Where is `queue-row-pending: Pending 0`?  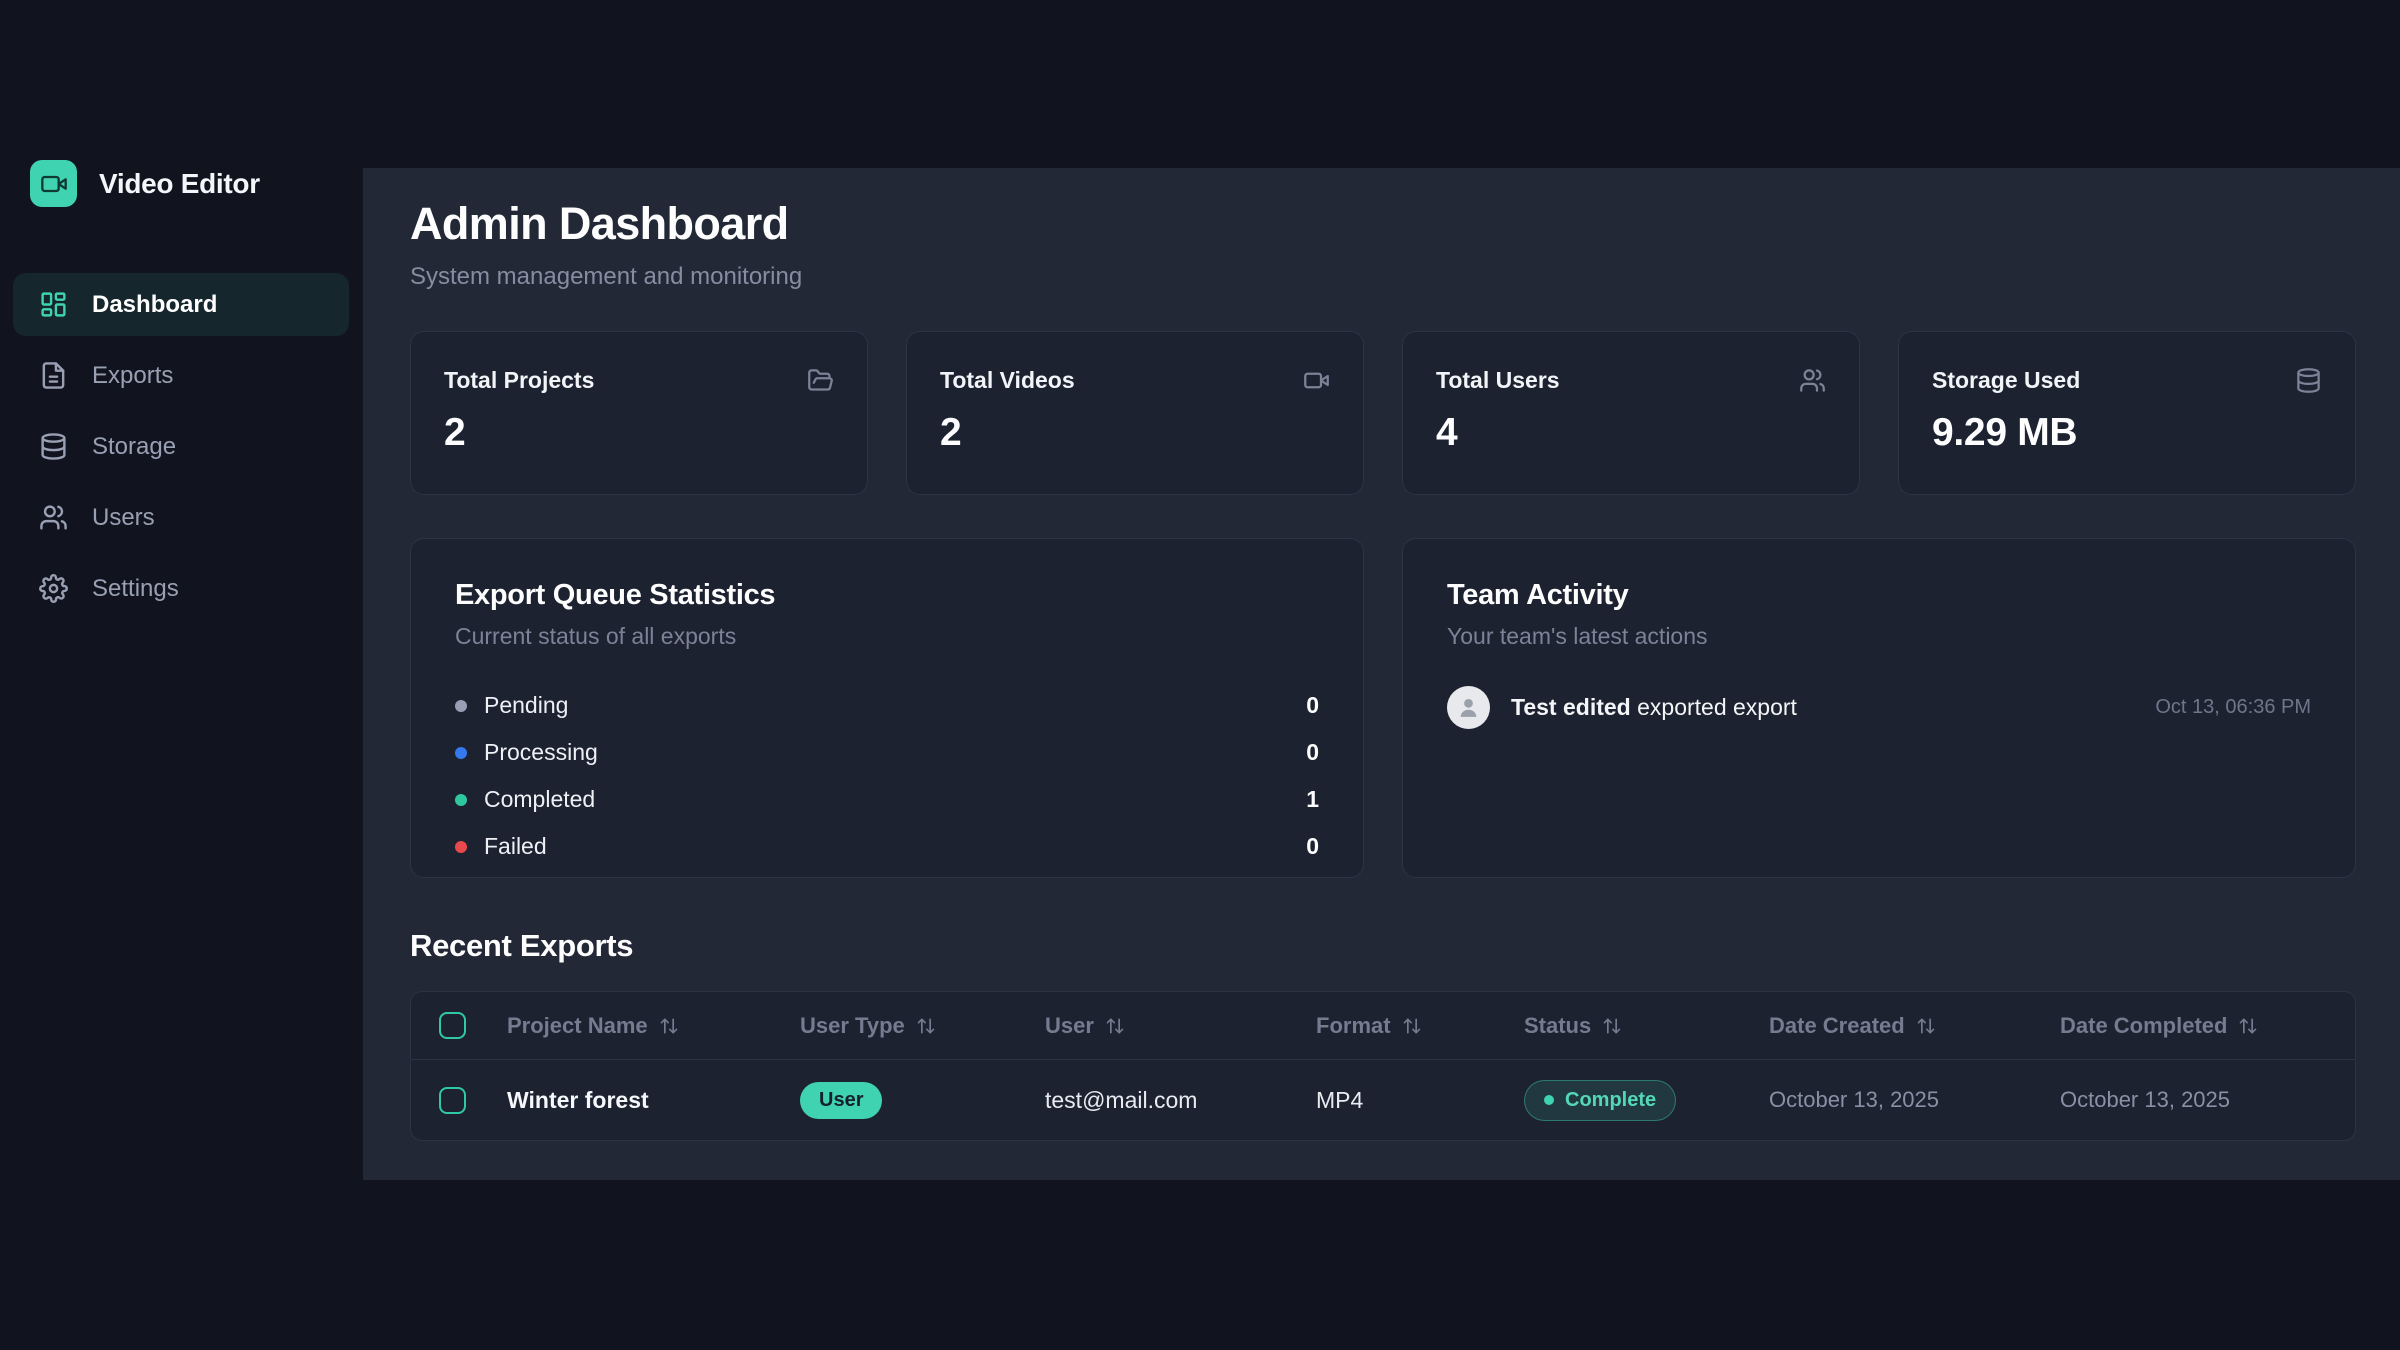
queue-row-pending: Pending 0 is located at coordinates (887, 705).